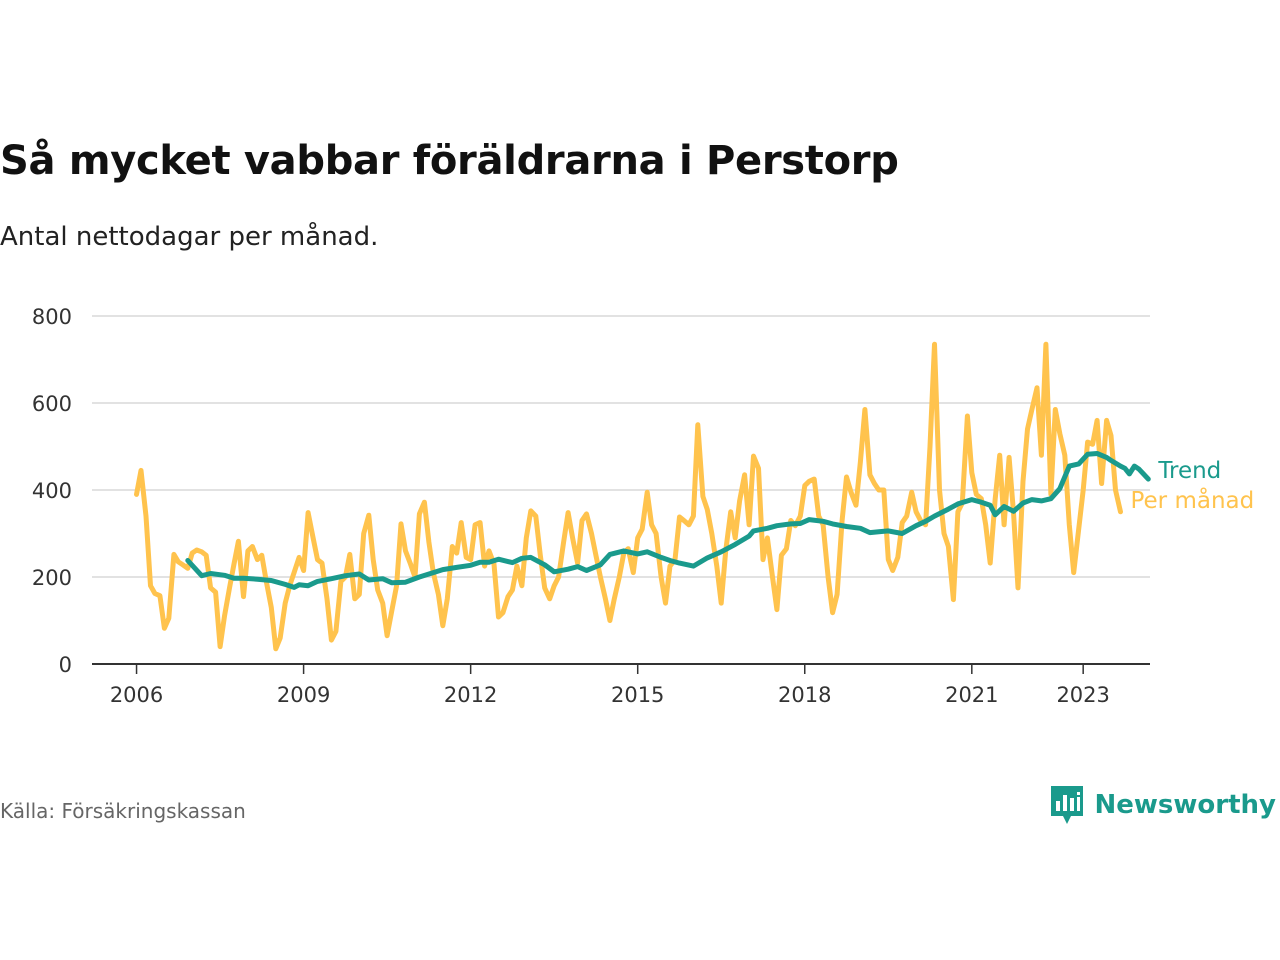 The image size is (1280, 960). What do you see at coordinates (637, 695) in the screenshot?
I see `x-tick-label: 2015` at bounding box center [637, 695].